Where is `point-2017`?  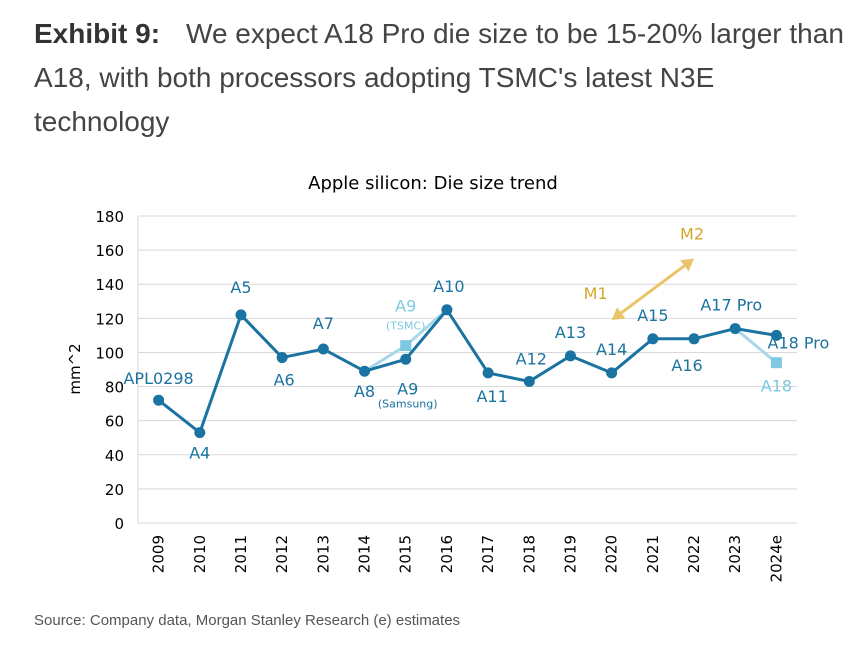 point-2017 is located at coordinates (488, 373).